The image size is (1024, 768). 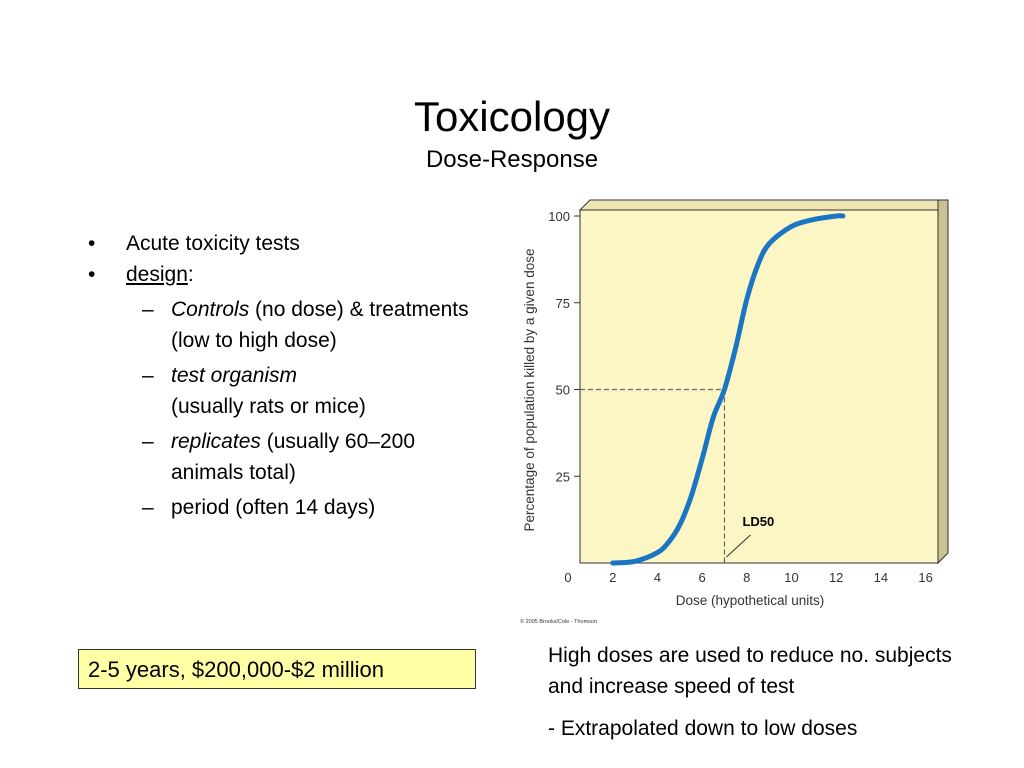 What do you see at coordinates (701, 577) in the screenshot?
I see `x-tick-label: 6` at bounding box center [701, 577].